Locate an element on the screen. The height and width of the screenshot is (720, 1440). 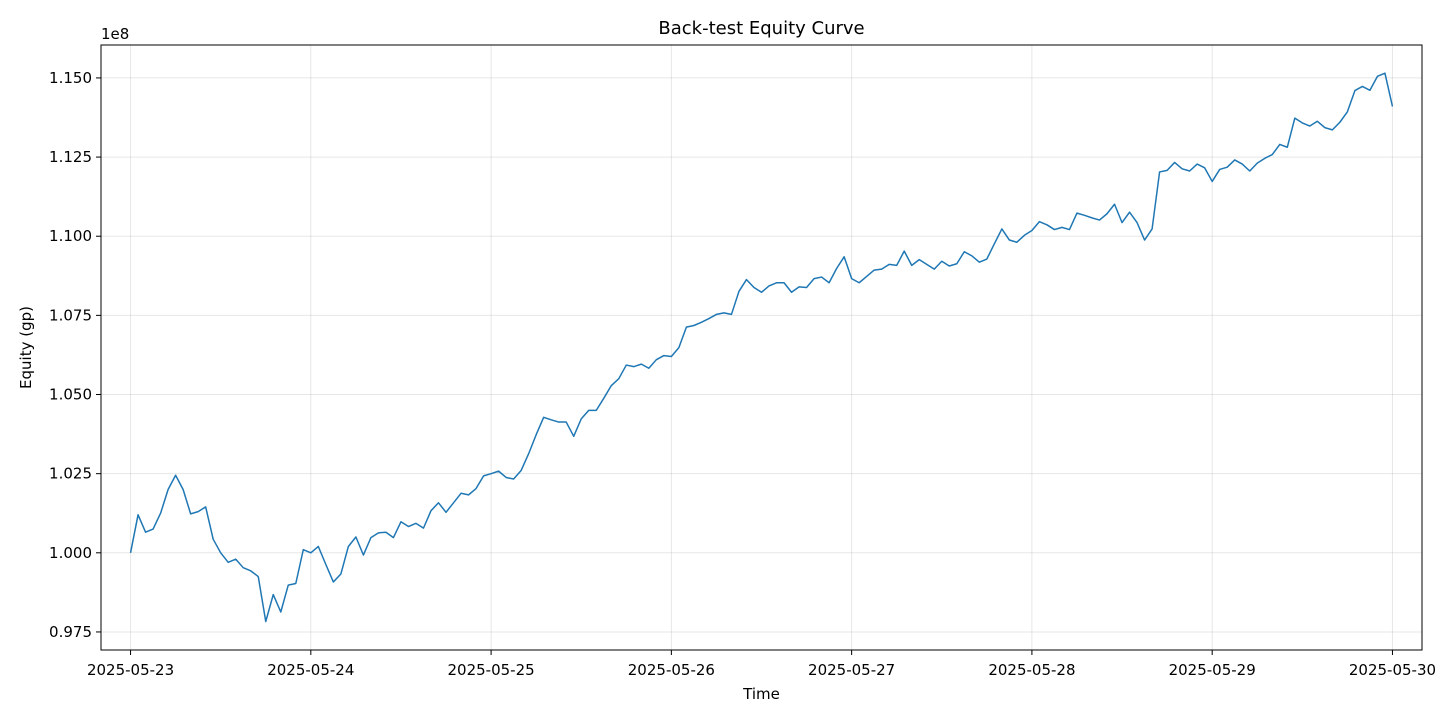
y-tick-label: 1.150 is located at coordinates (70, 78).